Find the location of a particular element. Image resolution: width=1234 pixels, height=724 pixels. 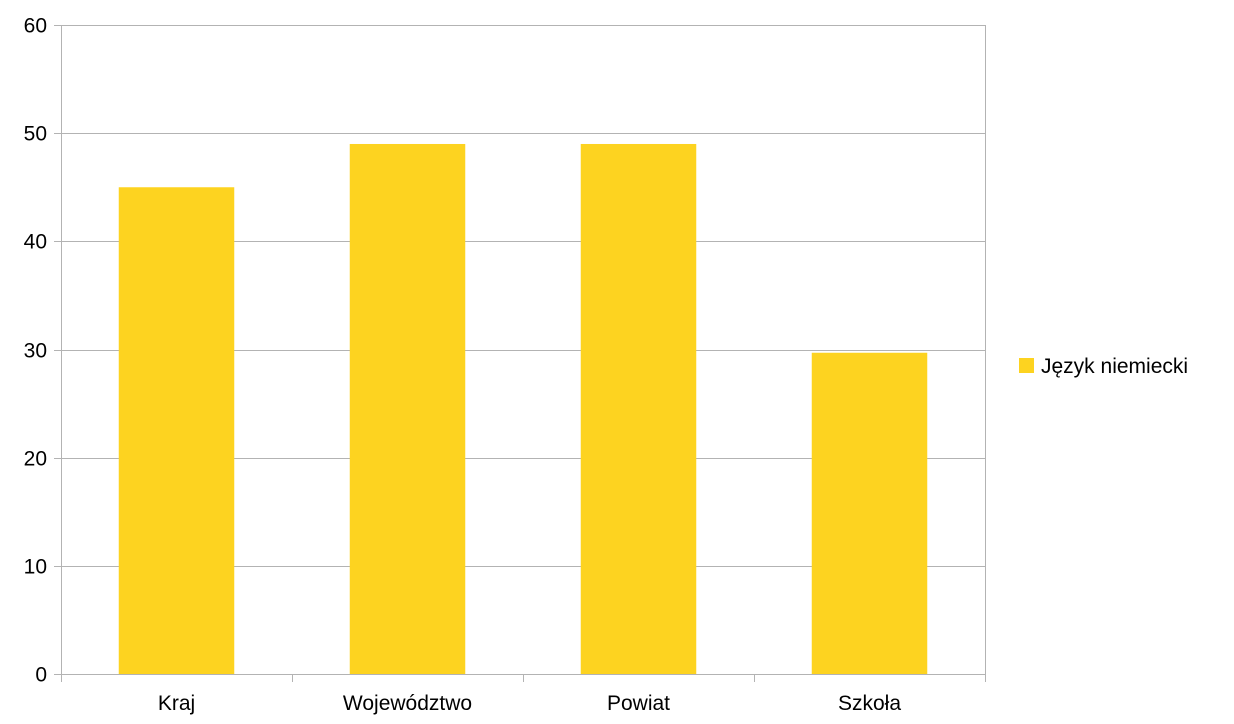

legend: Język niemiecki is located at coordinates (1103, 366).